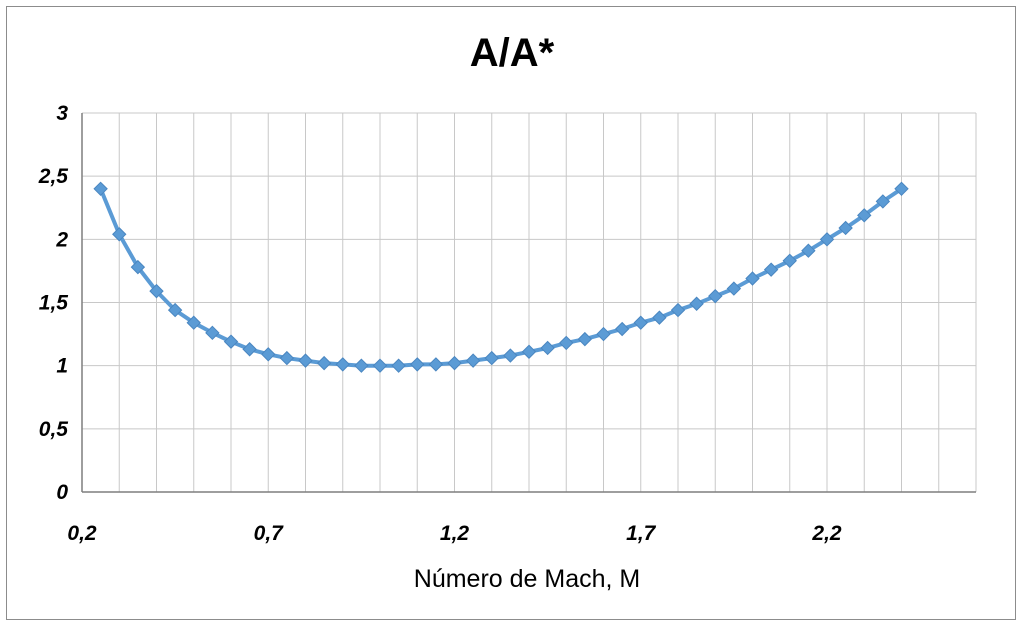 The height and width of the screenshot is (629, 1024). I want to click on x-axis-ticks: 0,2 0,7 1,2 1,7 2,2, so click(454, 533).